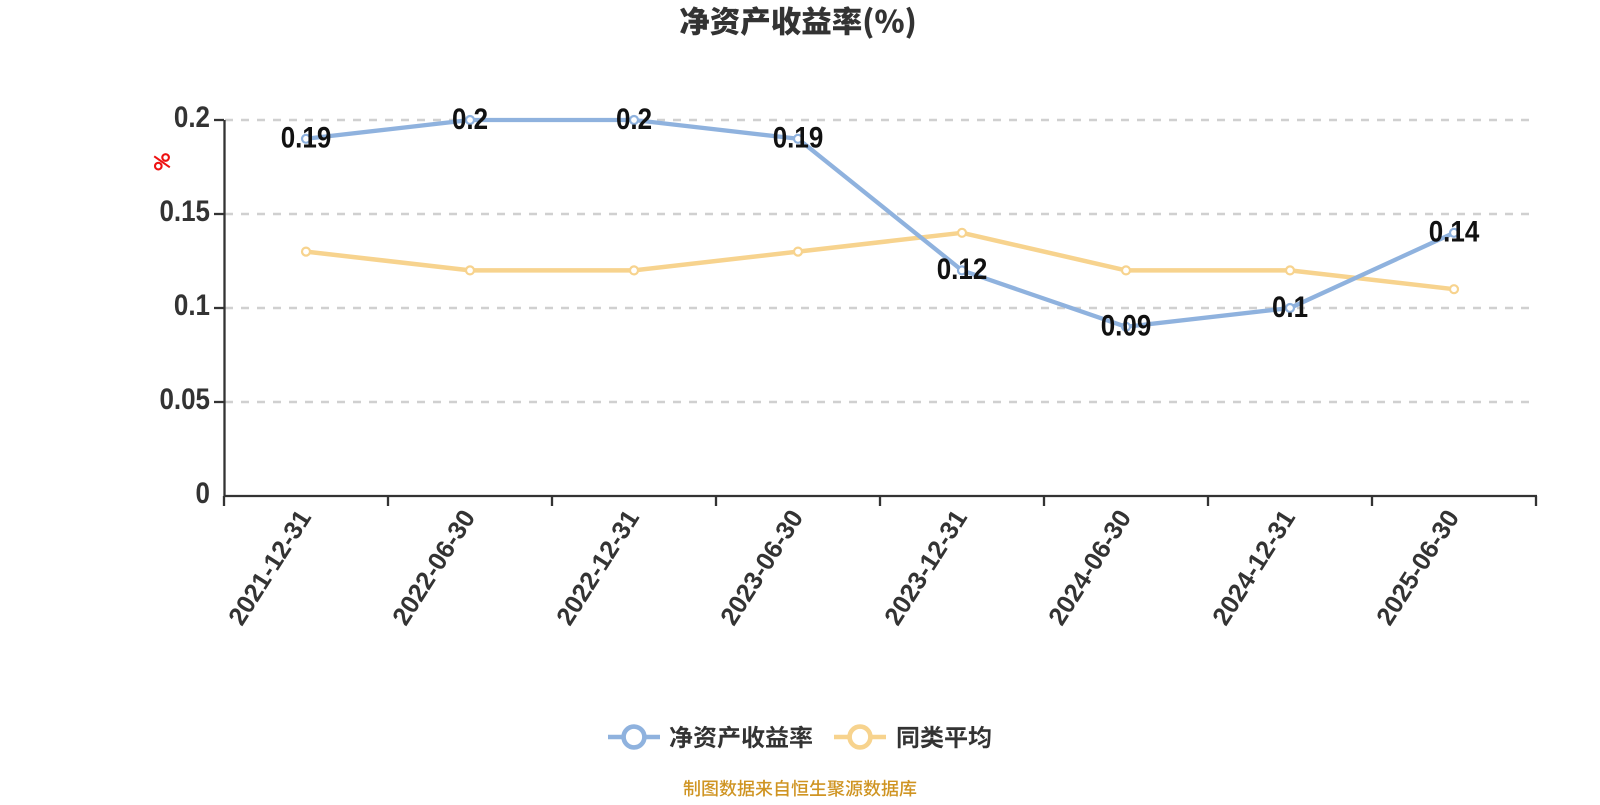 The width and height of the screenshot is (1600, 805). Describe the element at coordinates (203, 493) in the screenshot. I see `svg-text: 0` at that location.